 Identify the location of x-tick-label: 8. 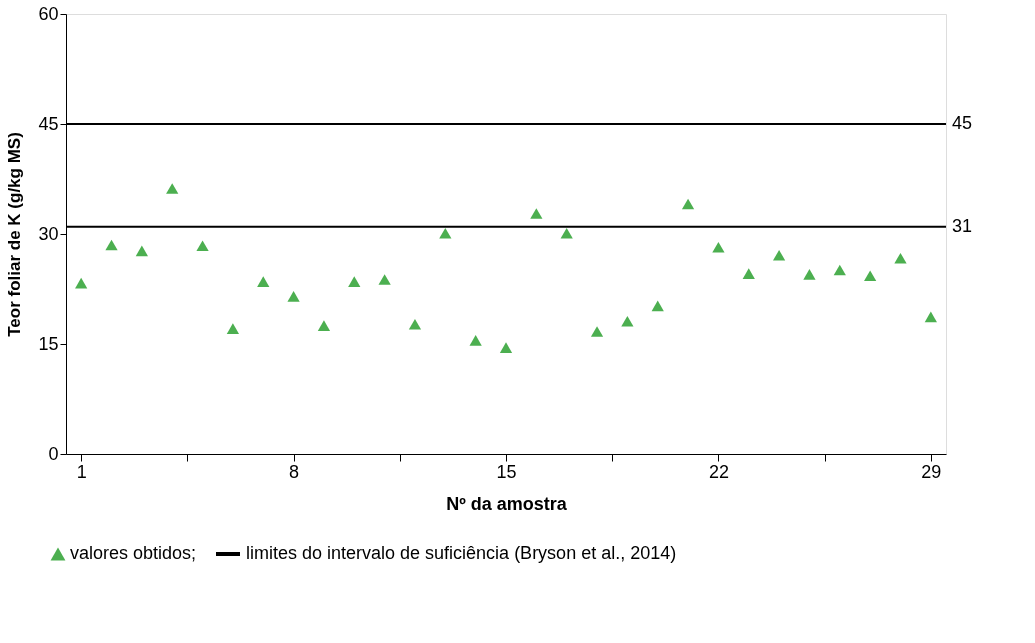
(294, 471).